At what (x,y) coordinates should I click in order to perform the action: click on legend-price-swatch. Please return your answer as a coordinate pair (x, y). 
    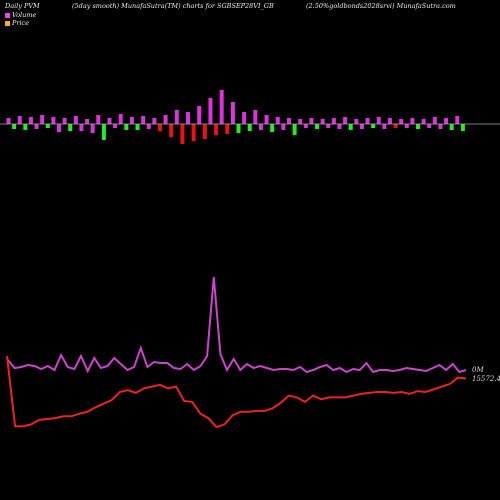
    Looking at the image, I should click on (7, 23).